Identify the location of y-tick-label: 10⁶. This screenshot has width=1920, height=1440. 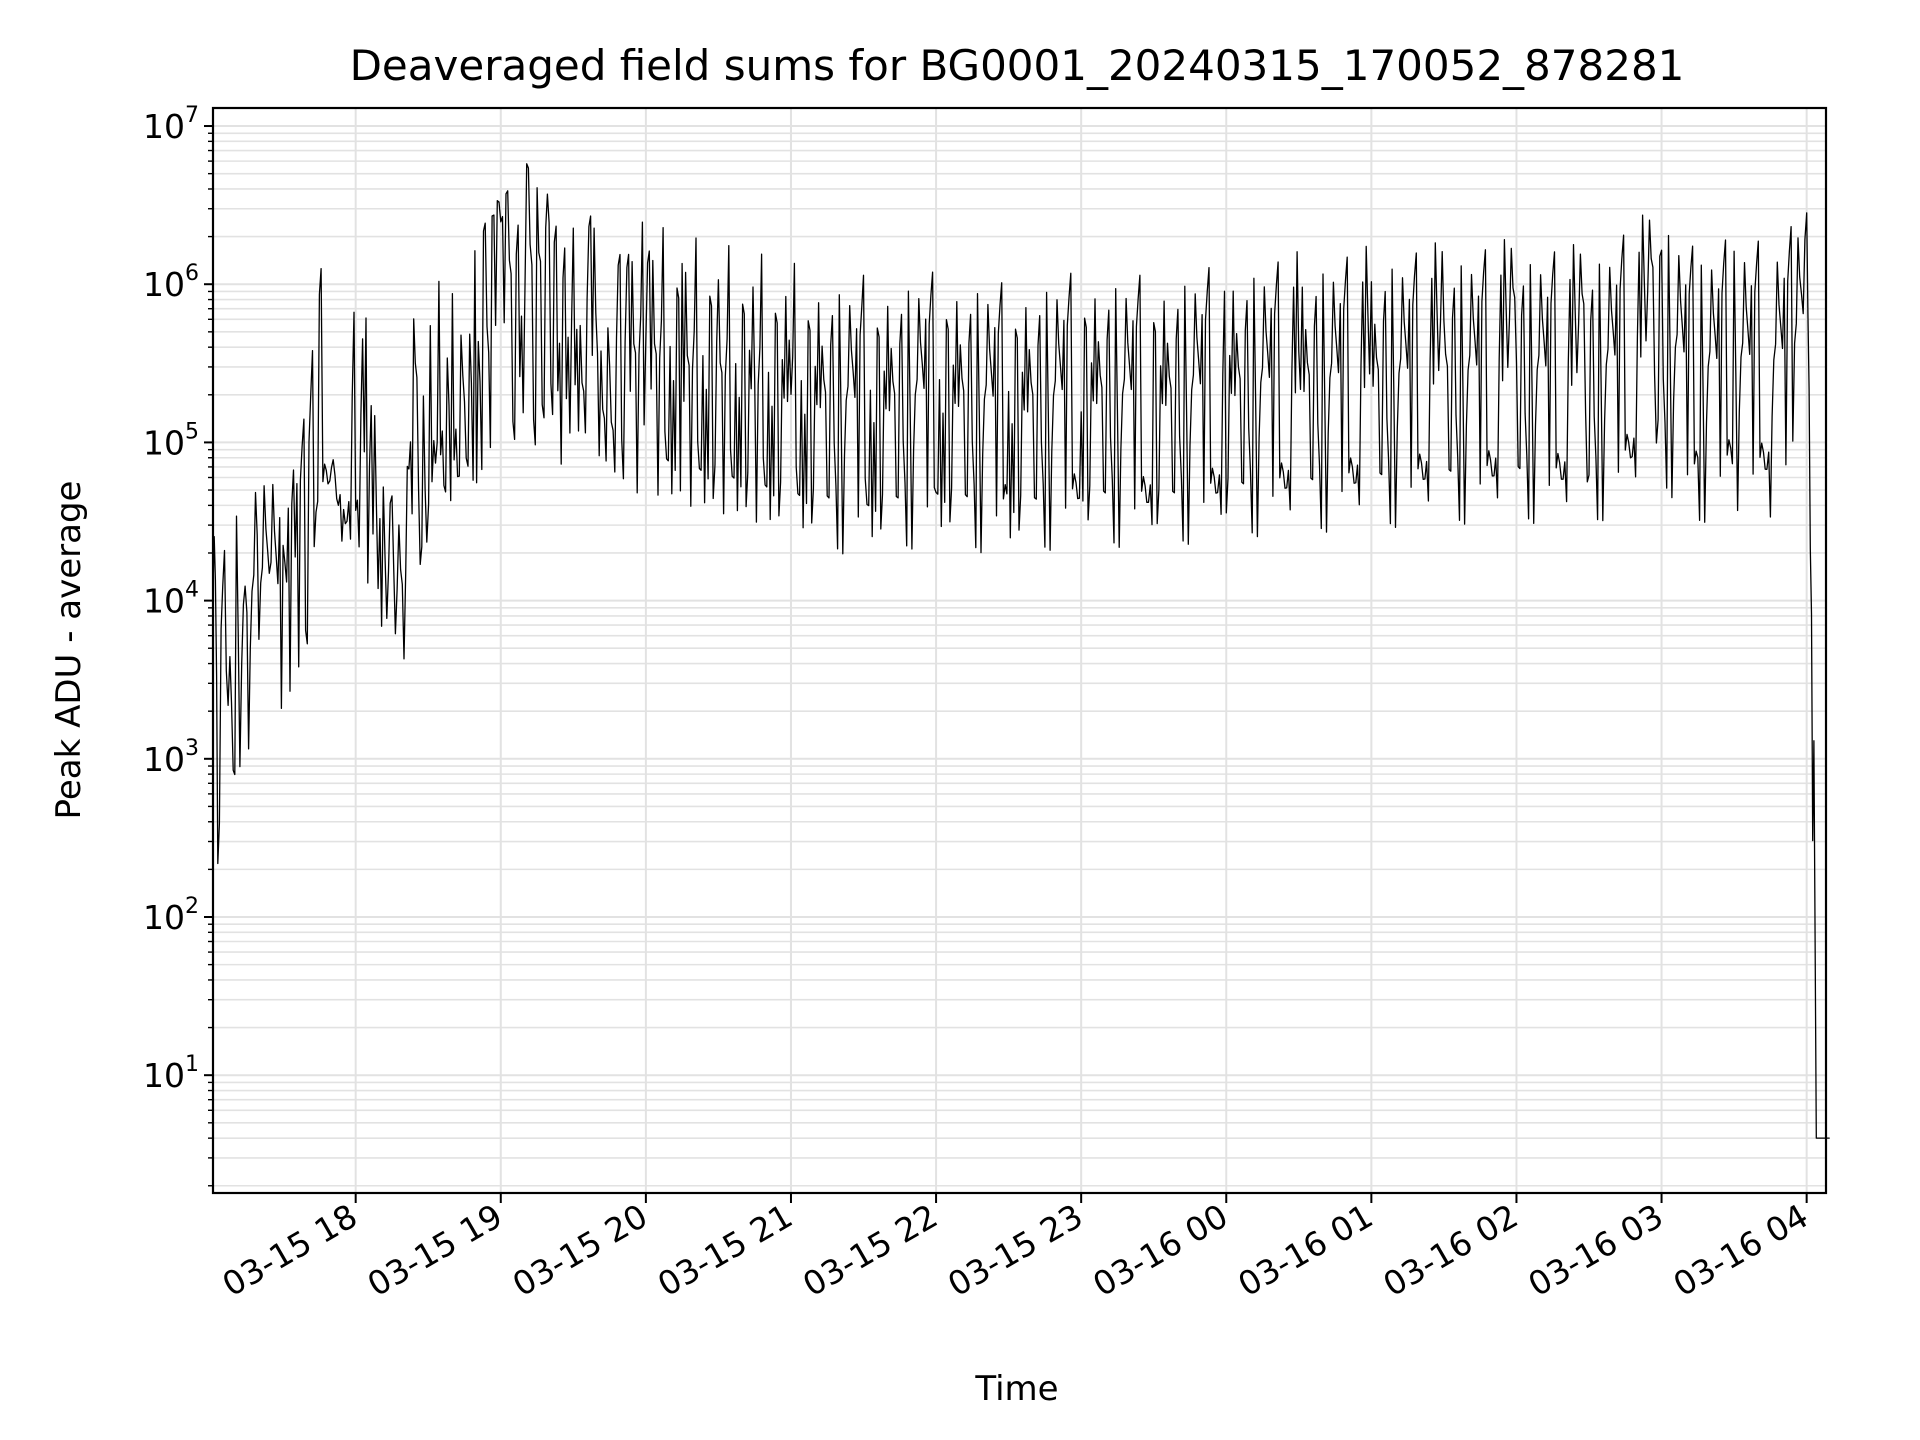
(171, 282).